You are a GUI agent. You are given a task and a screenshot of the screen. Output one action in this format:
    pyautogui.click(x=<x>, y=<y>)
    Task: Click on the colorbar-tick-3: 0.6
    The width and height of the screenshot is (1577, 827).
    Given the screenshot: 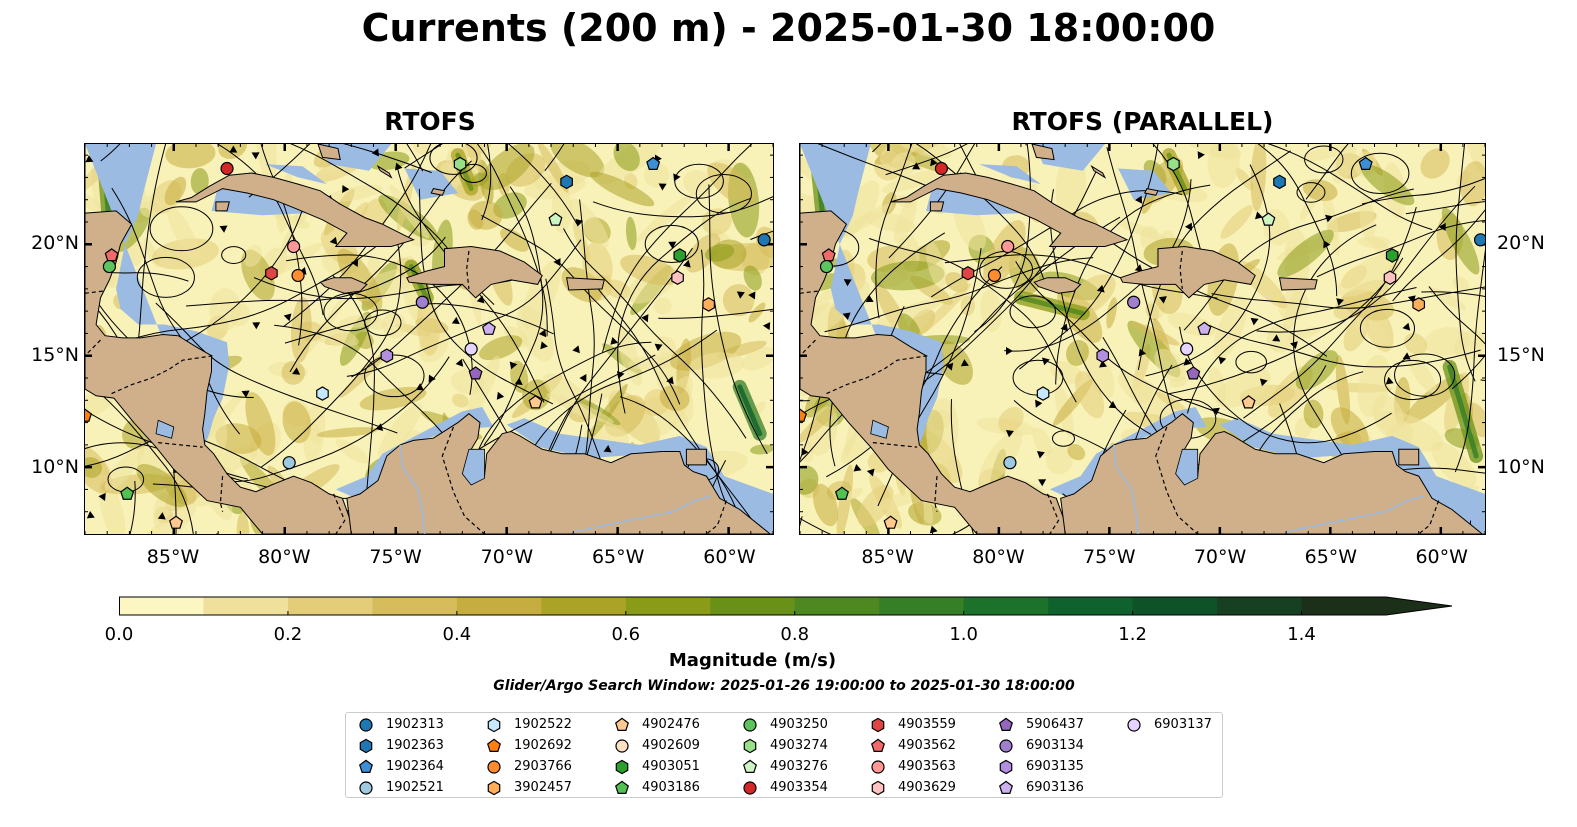 What is the action you would take?
    pyautogui.click(x=626, y=634)
    